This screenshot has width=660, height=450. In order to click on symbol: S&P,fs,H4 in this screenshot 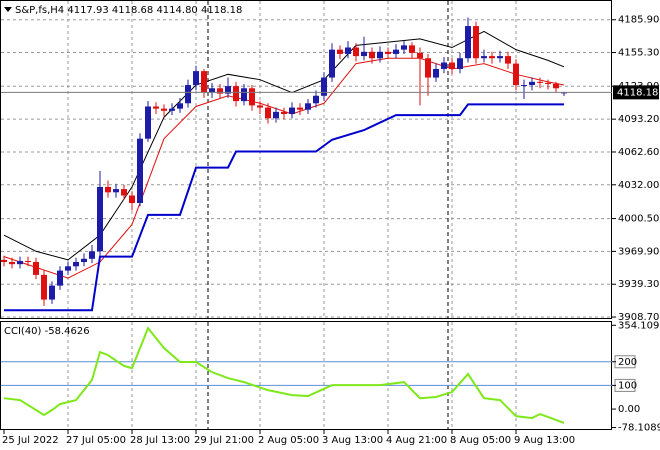, I will do `click(39, 10)`.